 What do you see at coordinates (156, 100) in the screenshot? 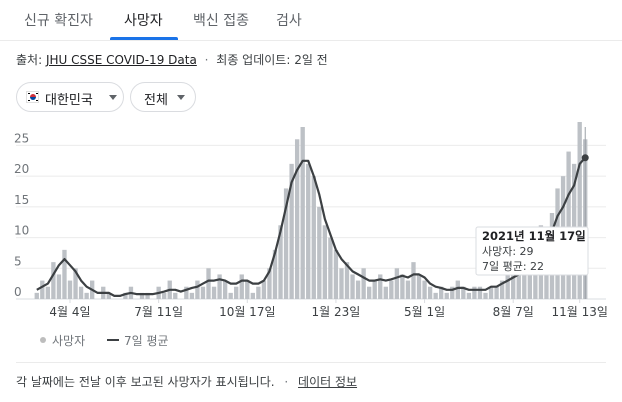
I see `range-label: 전체` at bounding box center [156, 100].